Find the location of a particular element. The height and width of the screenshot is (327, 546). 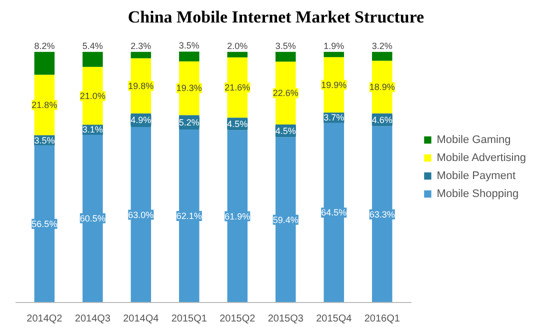

data-label: 21.8% is located at coordinates (45, 105).